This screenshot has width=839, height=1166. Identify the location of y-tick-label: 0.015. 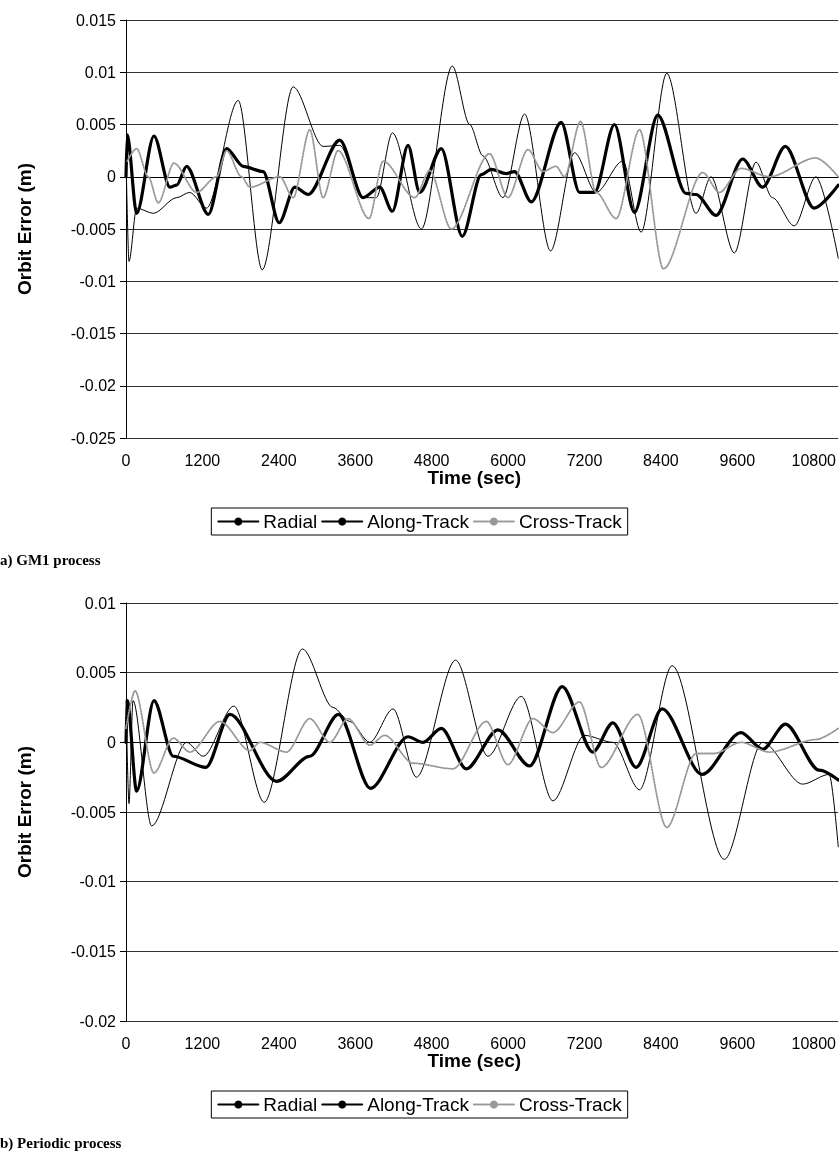
(96, 20).